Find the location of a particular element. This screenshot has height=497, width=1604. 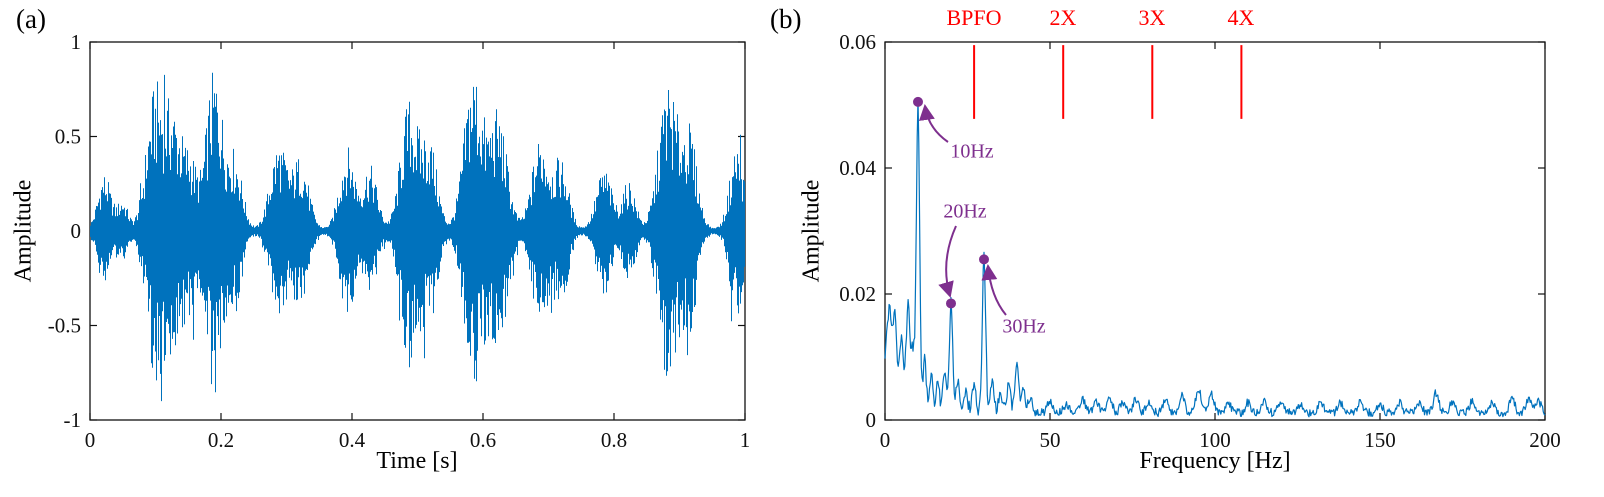

x-tick-label: 200 is located at coordinates (1545, 440).